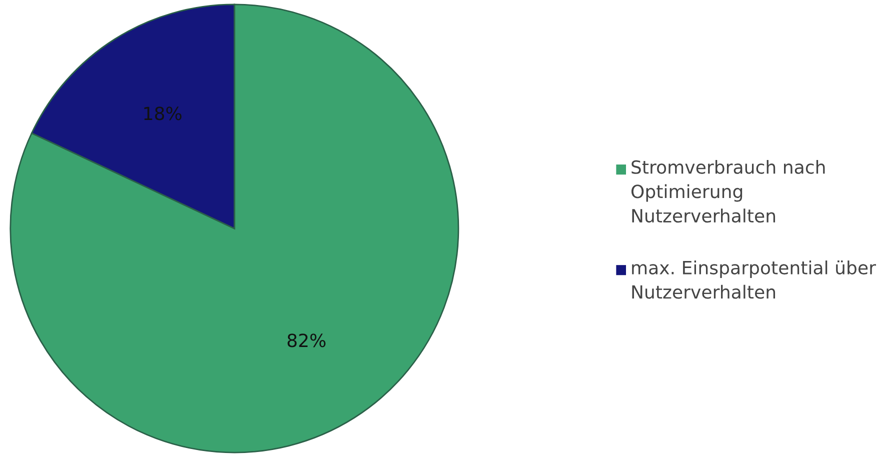 This screenshot has width=893, height=457. Describe the element at coordinates (754, 279) in the screenshot. I see `legend-label: max. Einsparpotential über Nutzerverhalten` at that location.